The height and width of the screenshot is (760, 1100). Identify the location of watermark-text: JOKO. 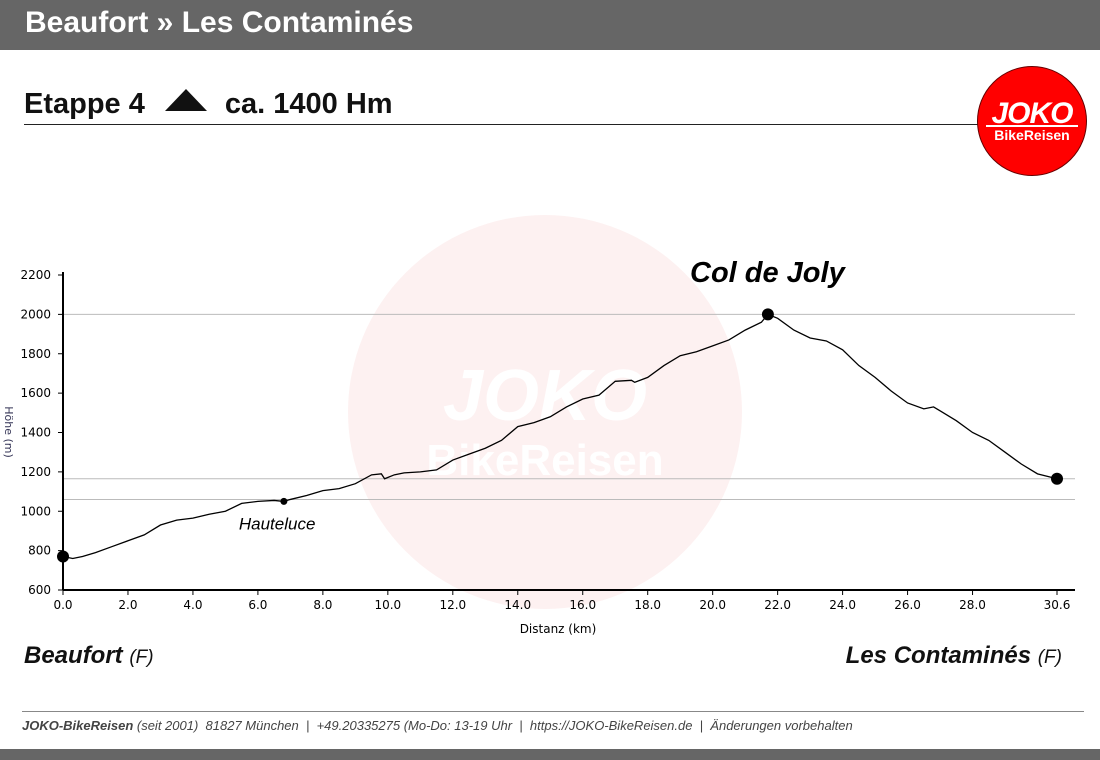
(545, 396).